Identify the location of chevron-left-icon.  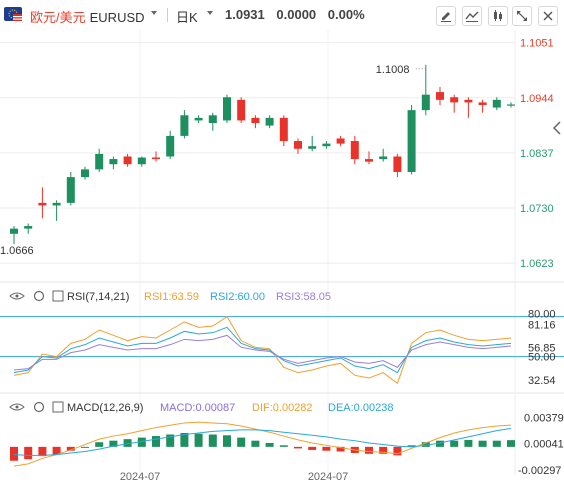
(556, 128).